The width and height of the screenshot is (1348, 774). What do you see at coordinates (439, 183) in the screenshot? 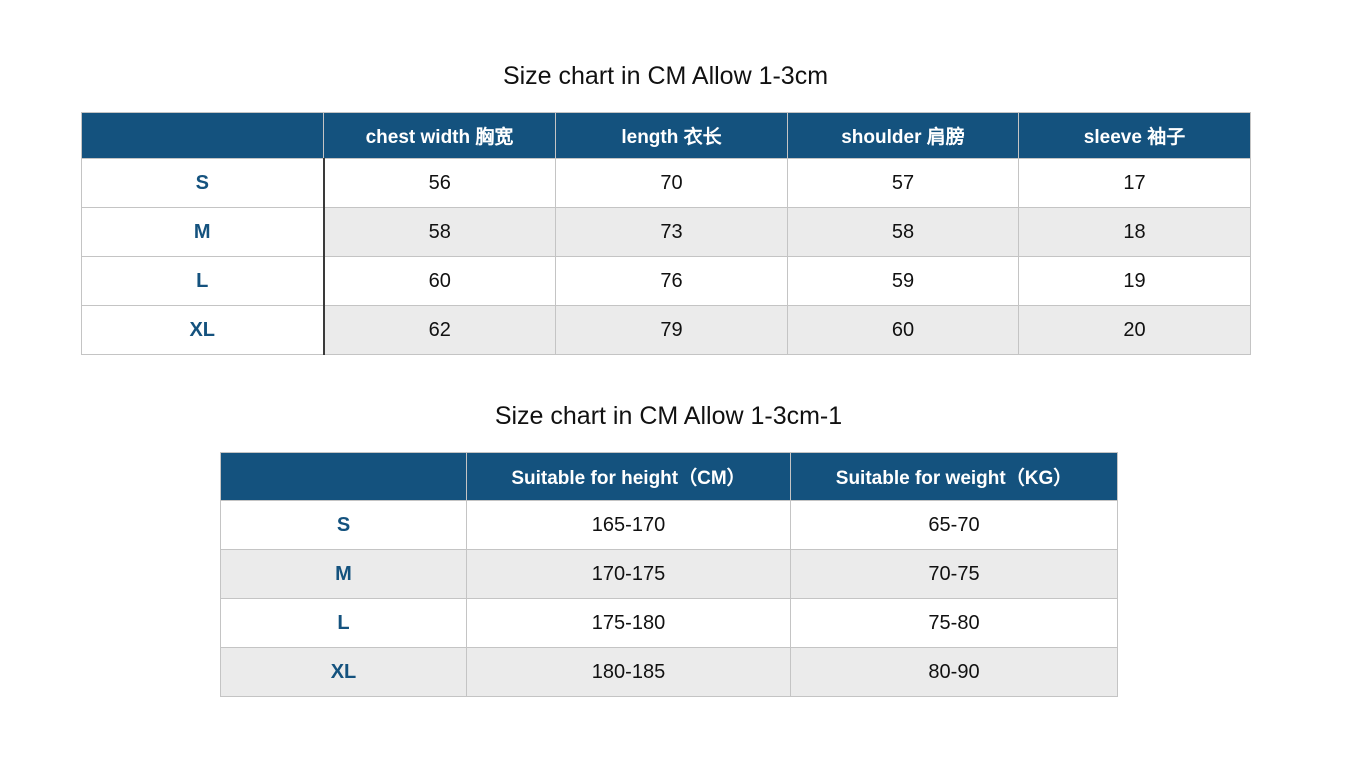
I see `value-cell: 56` at bounding box center [439, 183].